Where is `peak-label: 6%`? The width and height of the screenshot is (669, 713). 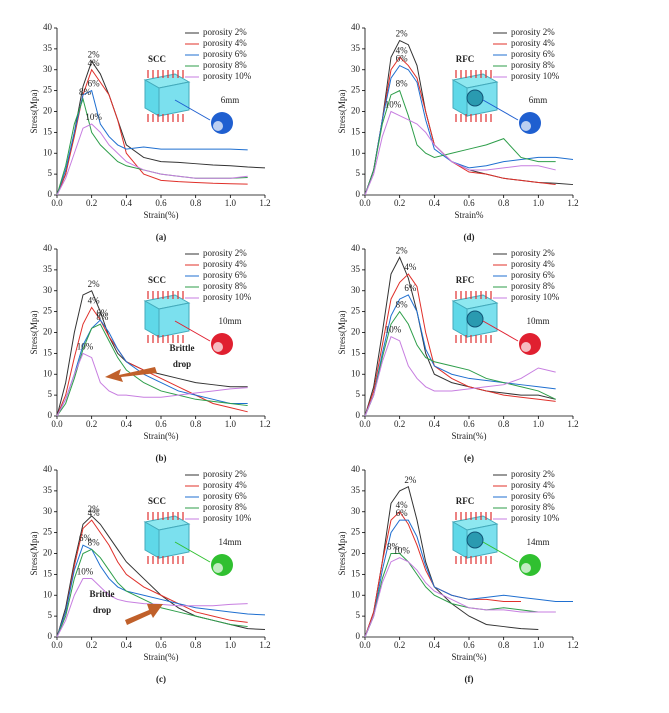
peak-label: 6% is located at coordinates (402, 59).